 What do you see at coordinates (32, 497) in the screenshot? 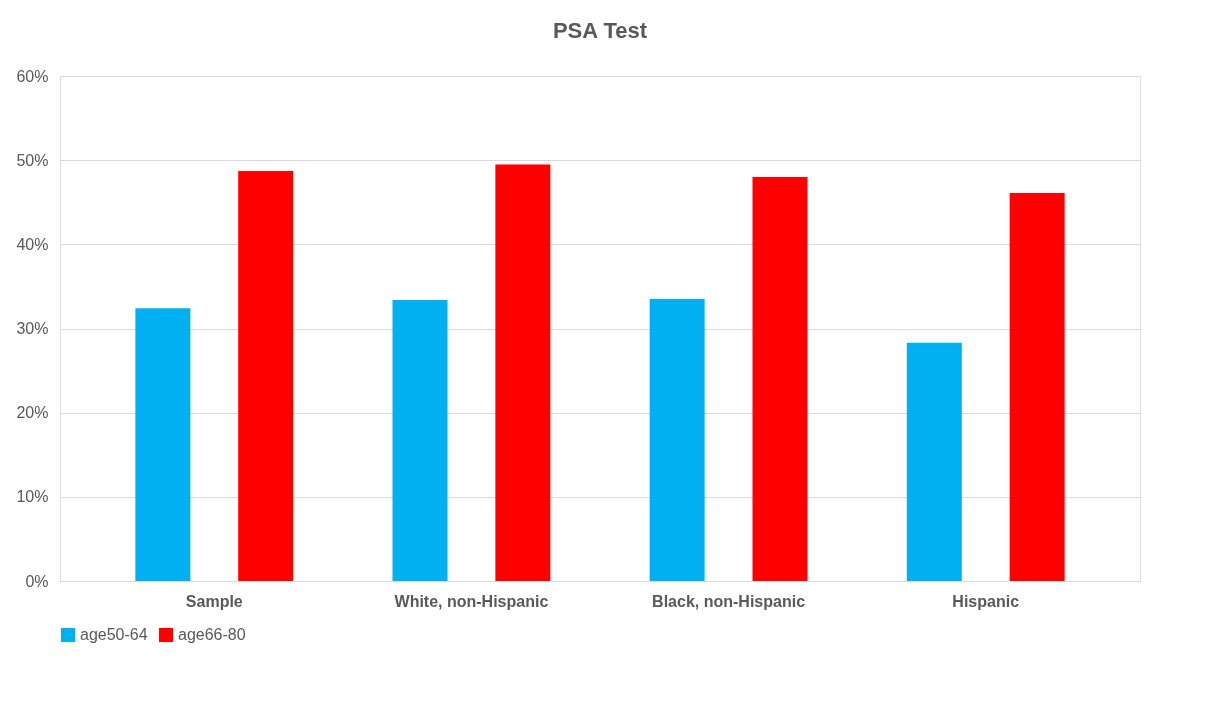
I see `y-tick-label: 10%` at bounding box center [32, 497].